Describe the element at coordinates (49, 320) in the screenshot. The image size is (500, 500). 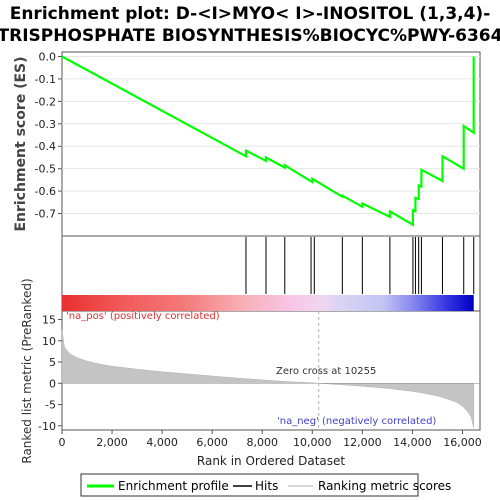
I see `rank-y-tick-label: 15` at that location.